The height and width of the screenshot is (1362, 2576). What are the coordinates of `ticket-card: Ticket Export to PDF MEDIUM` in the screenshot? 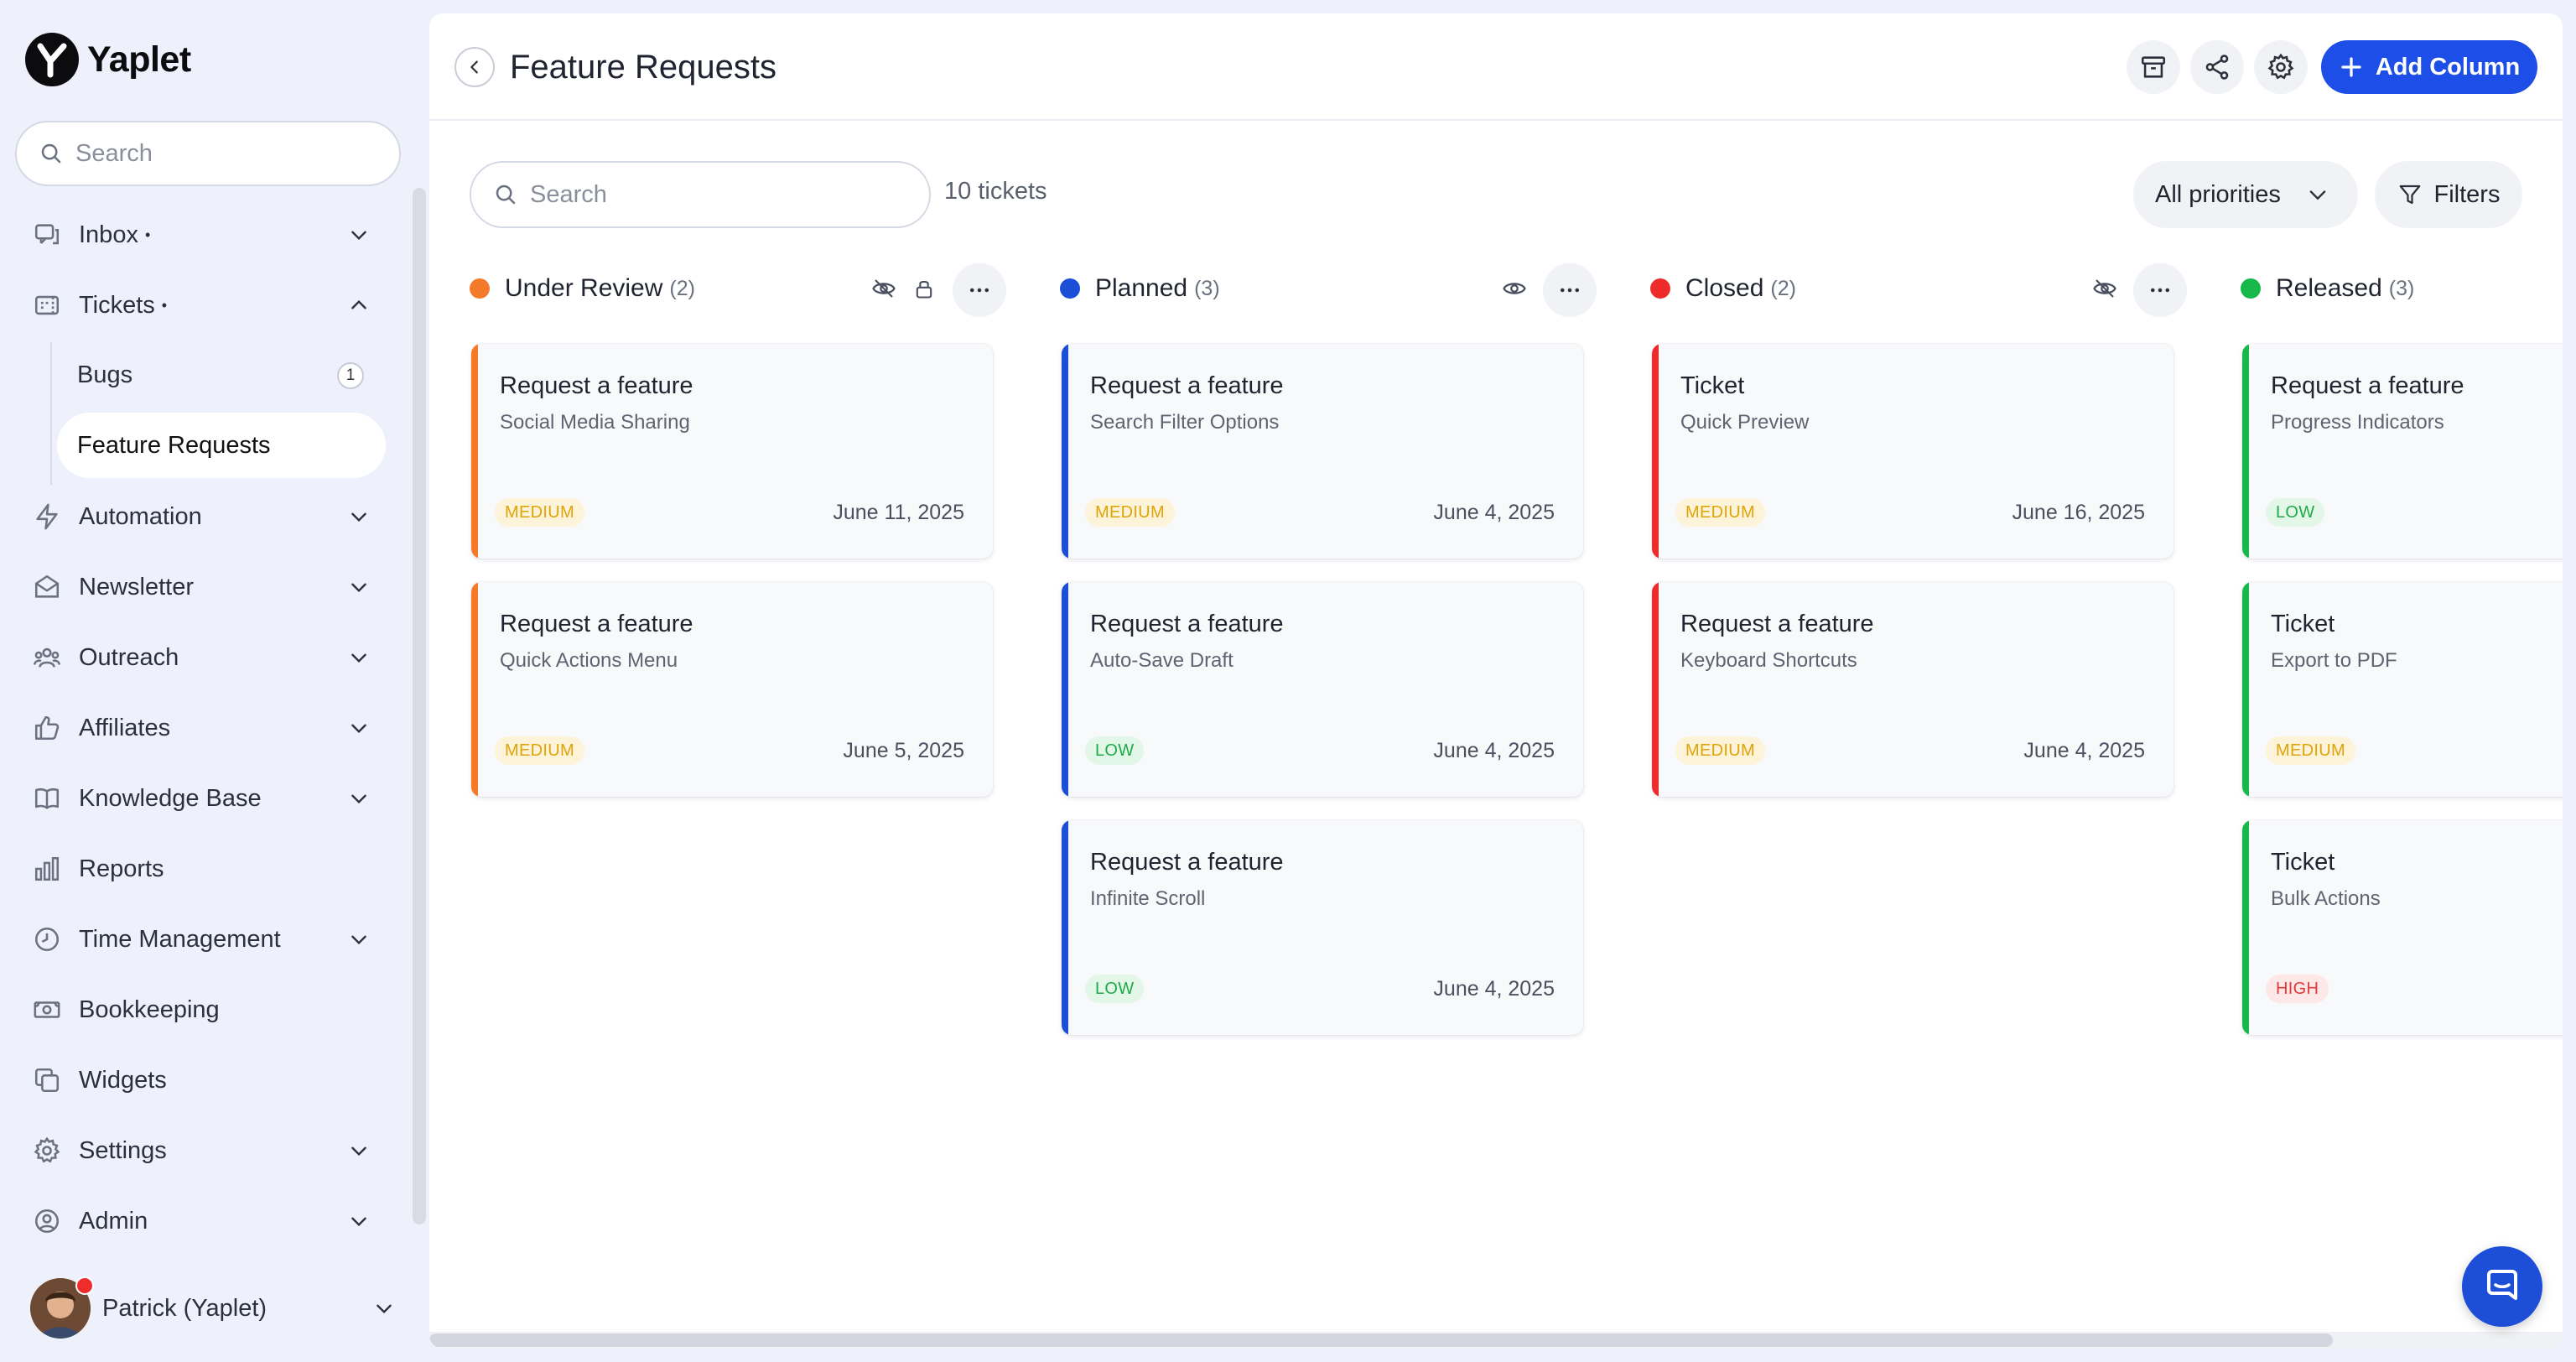 It's located at (2402, 689).